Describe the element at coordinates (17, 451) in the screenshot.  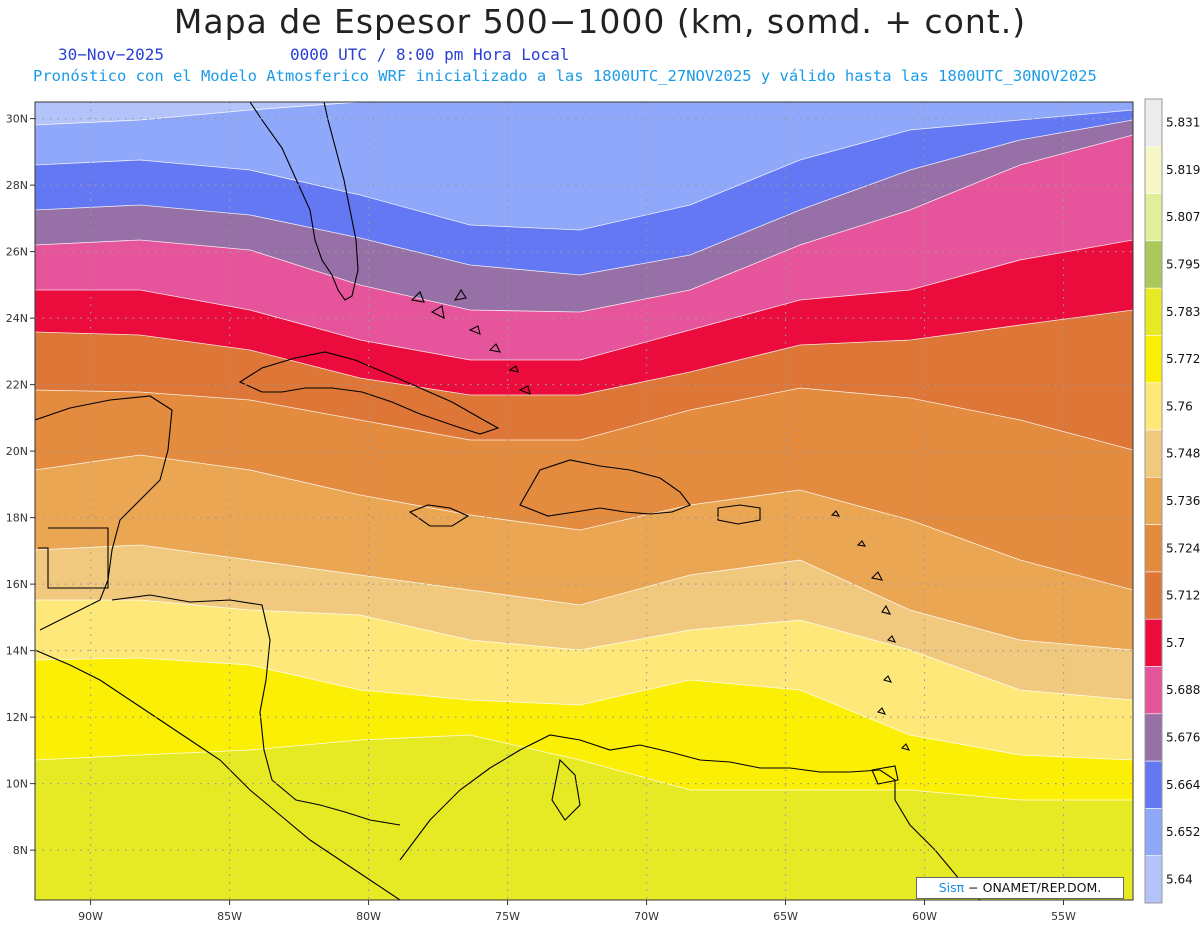
I see `lat-tick-label: 20N` at that location.